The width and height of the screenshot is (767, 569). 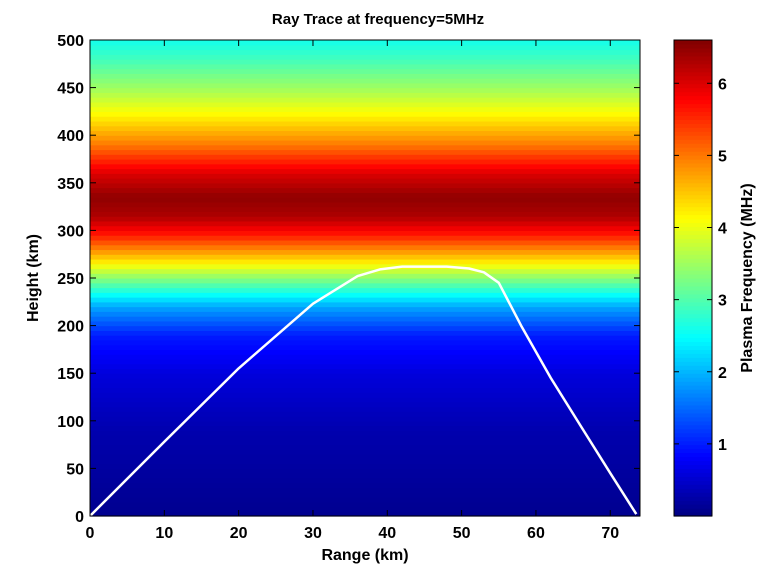 I want to click on y-tick-label: 150, so click(x=70, y=374).